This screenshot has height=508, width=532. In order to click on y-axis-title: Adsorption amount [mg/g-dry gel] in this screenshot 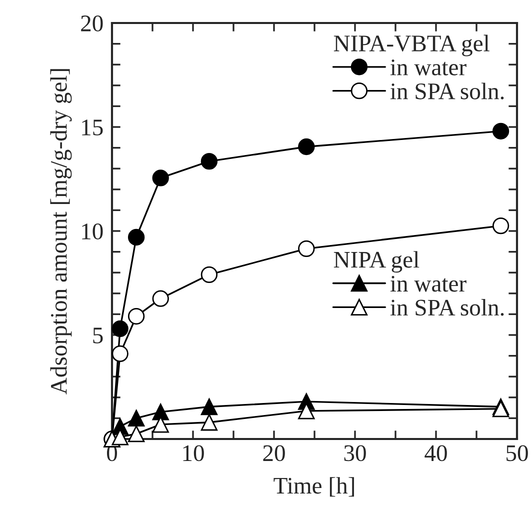, I will do `click(61, 231)`.